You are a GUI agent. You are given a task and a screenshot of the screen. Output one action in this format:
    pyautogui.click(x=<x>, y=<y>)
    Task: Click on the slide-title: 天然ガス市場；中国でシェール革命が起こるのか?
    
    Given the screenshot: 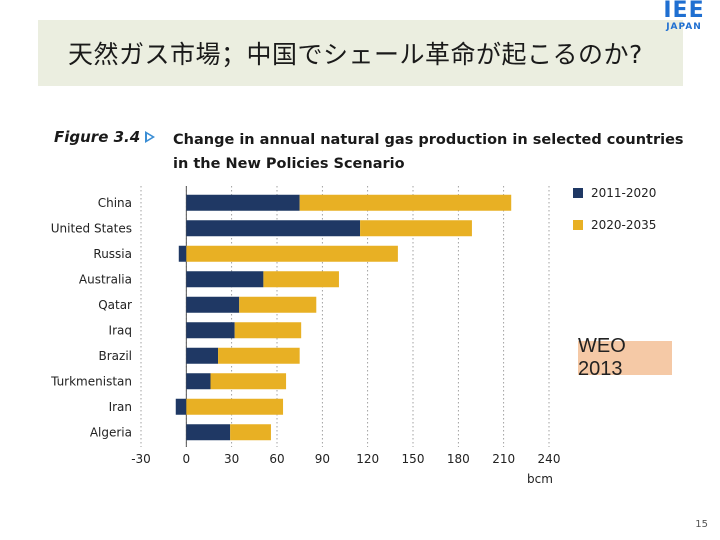 What is the action you would take?
    pyautogui.click(x=355, y=54)
    